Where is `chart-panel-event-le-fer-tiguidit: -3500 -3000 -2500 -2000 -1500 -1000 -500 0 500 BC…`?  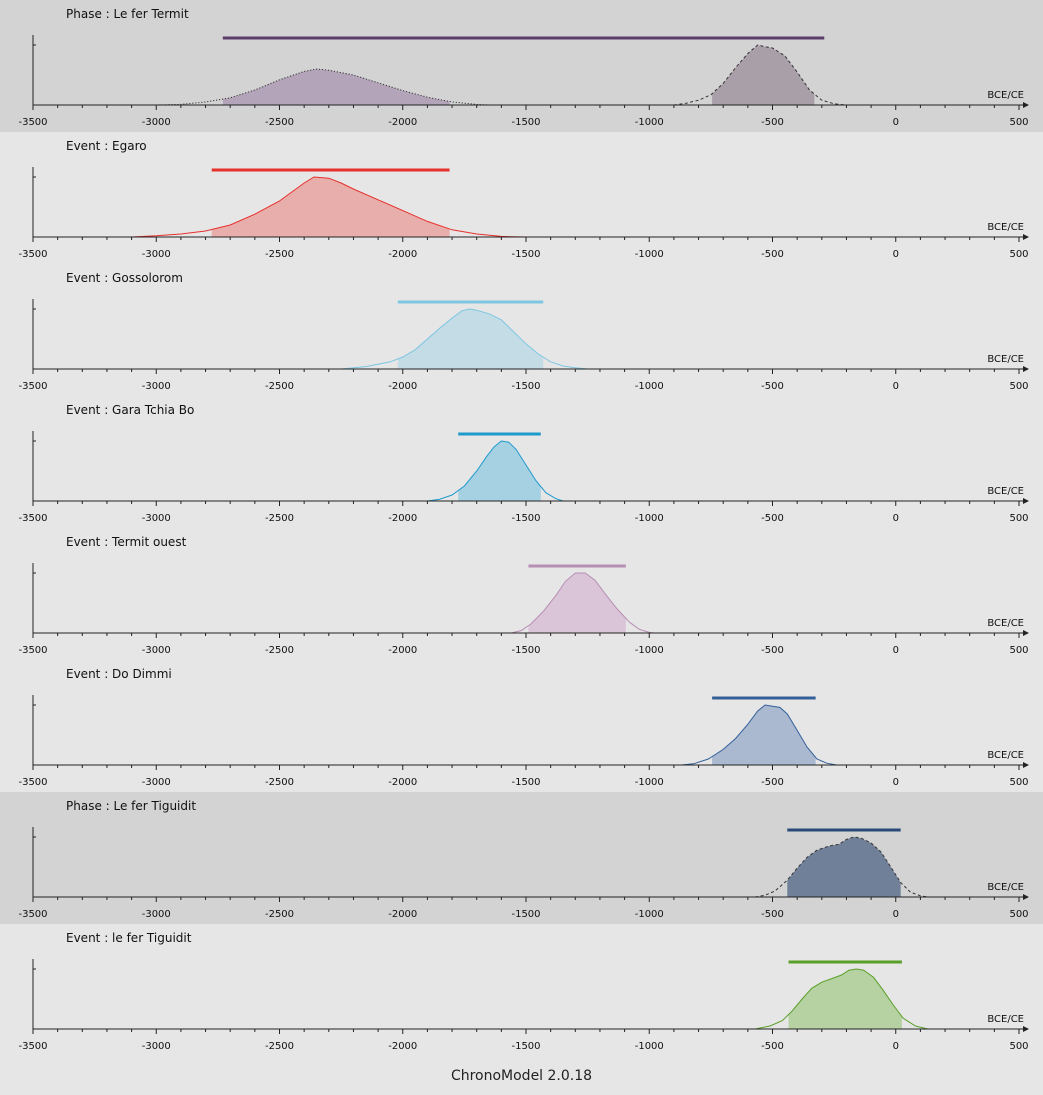 chart-panel-event-le-fer-tiguidit: -3500 -3000 -2500 -2000 -1500 -1000 -500 0 500 BC… is located at coordinates (521, 990).